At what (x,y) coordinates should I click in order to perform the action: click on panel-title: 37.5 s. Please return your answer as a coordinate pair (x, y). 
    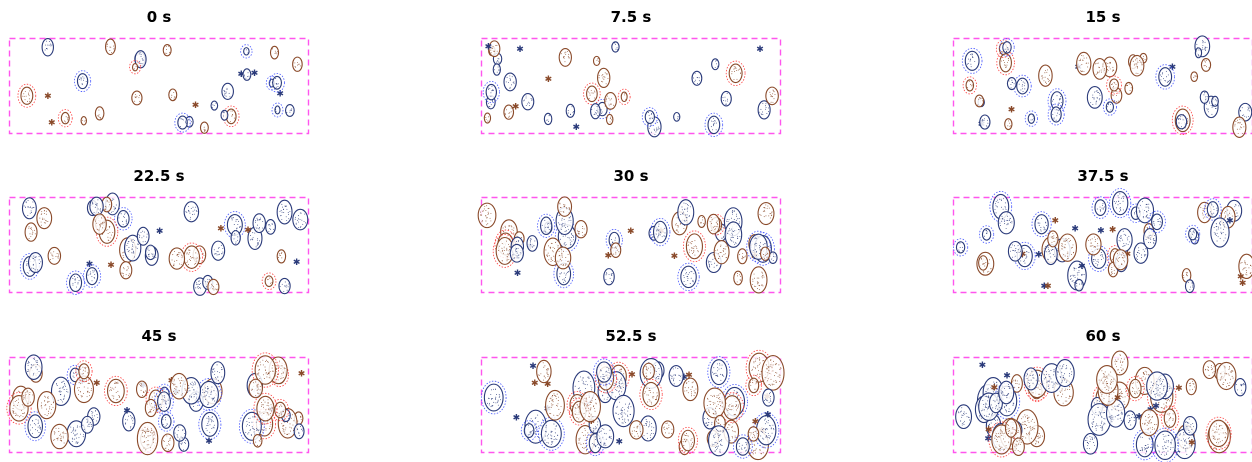
    Looking at the image, I should click on (1103, 176).